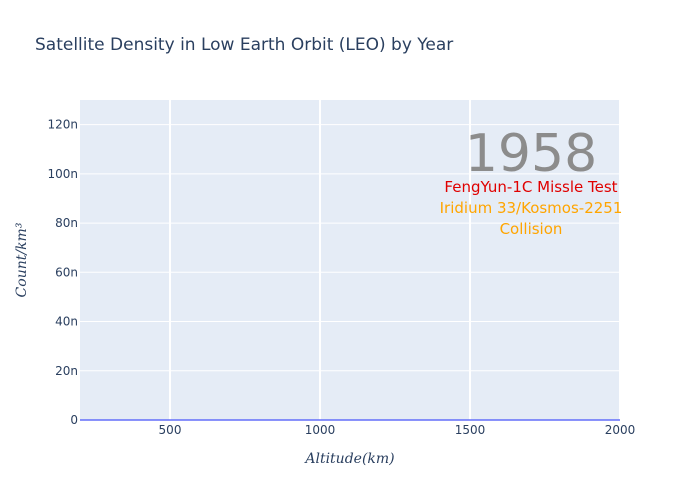  I want to click on y-tick-label: 120n, so click(62, 125).